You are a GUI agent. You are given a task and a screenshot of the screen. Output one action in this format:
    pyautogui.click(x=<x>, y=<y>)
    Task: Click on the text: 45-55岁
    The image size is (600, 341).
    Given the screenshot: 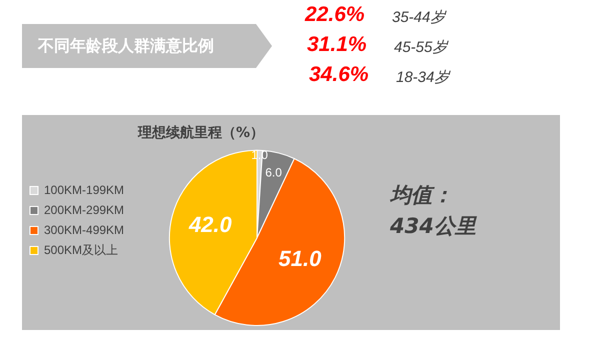 What is the action you would take?
    pyautogui.click(x=421, y=47)
    